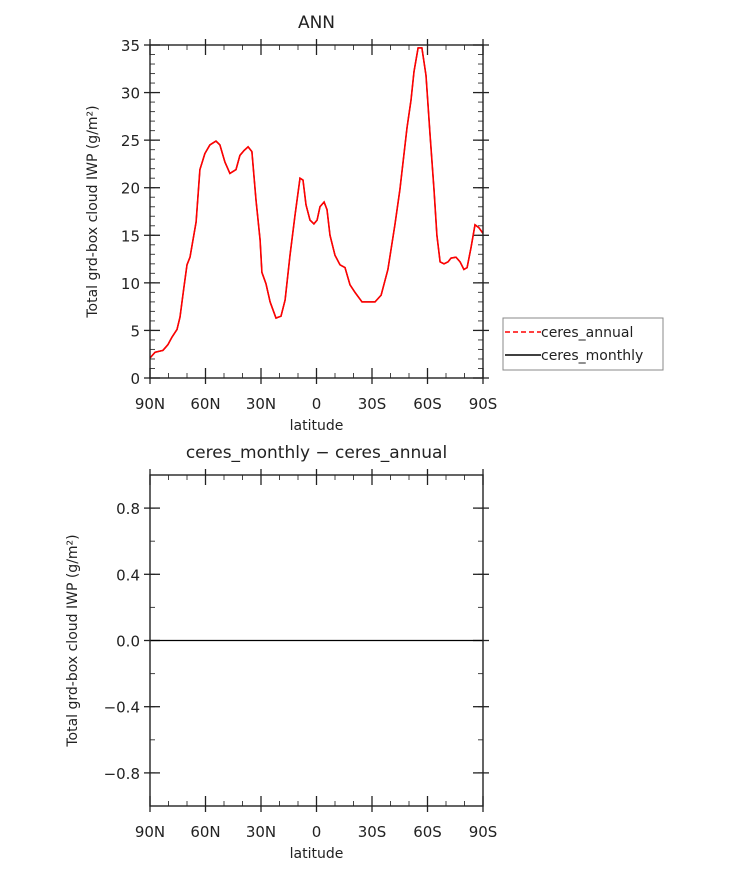  What do you see at coordinates (130, 46) in the screenshot?
I see `y-tick-label: 35` at bounding box center [130, 46].